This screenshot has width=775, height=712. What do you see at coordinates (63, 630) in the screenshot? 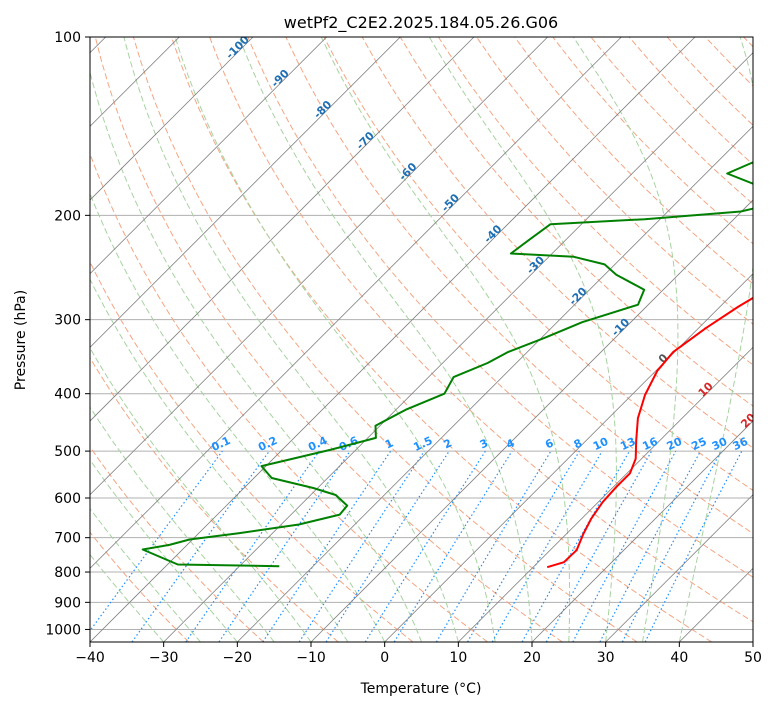
I see `y-tick-label: 1000` at bounding box center [63, 630].